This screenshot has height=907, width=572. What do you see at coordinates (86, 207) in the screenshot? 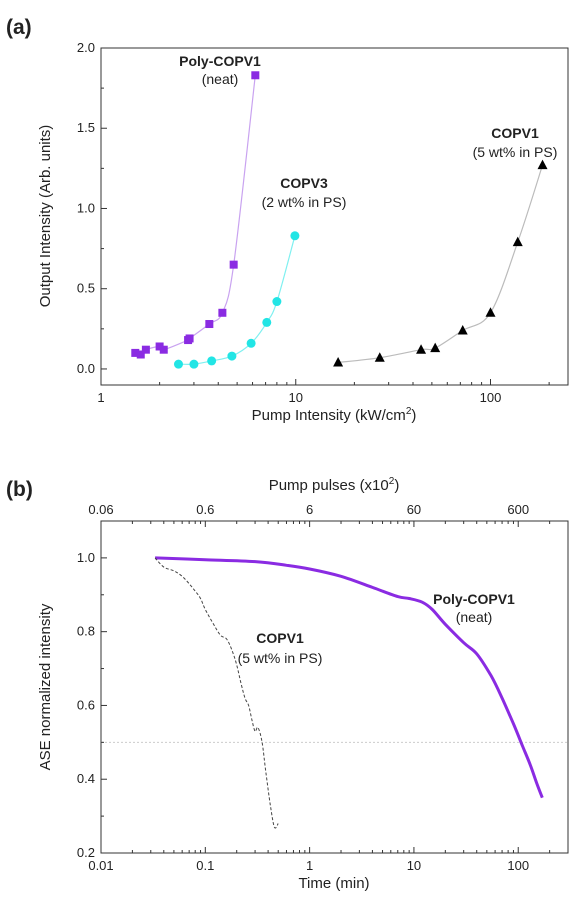
I see `panel-a-ytick-label: 1.0` at bounding box center [86, 207].